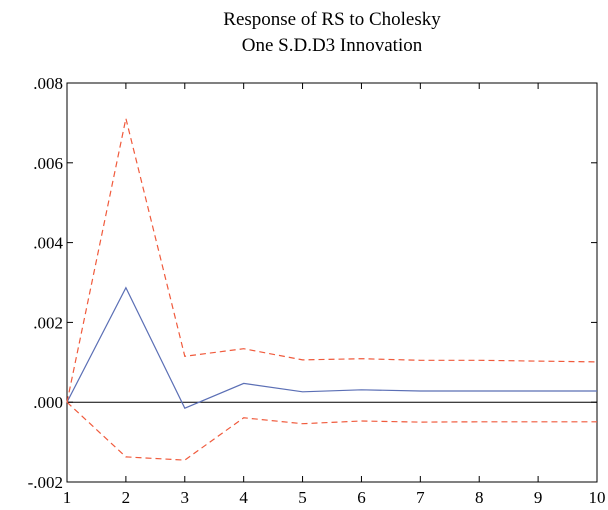  Describe the element at coordinates (48, 322) in the screenshot. I see `y-tick-label: .002` at that location.